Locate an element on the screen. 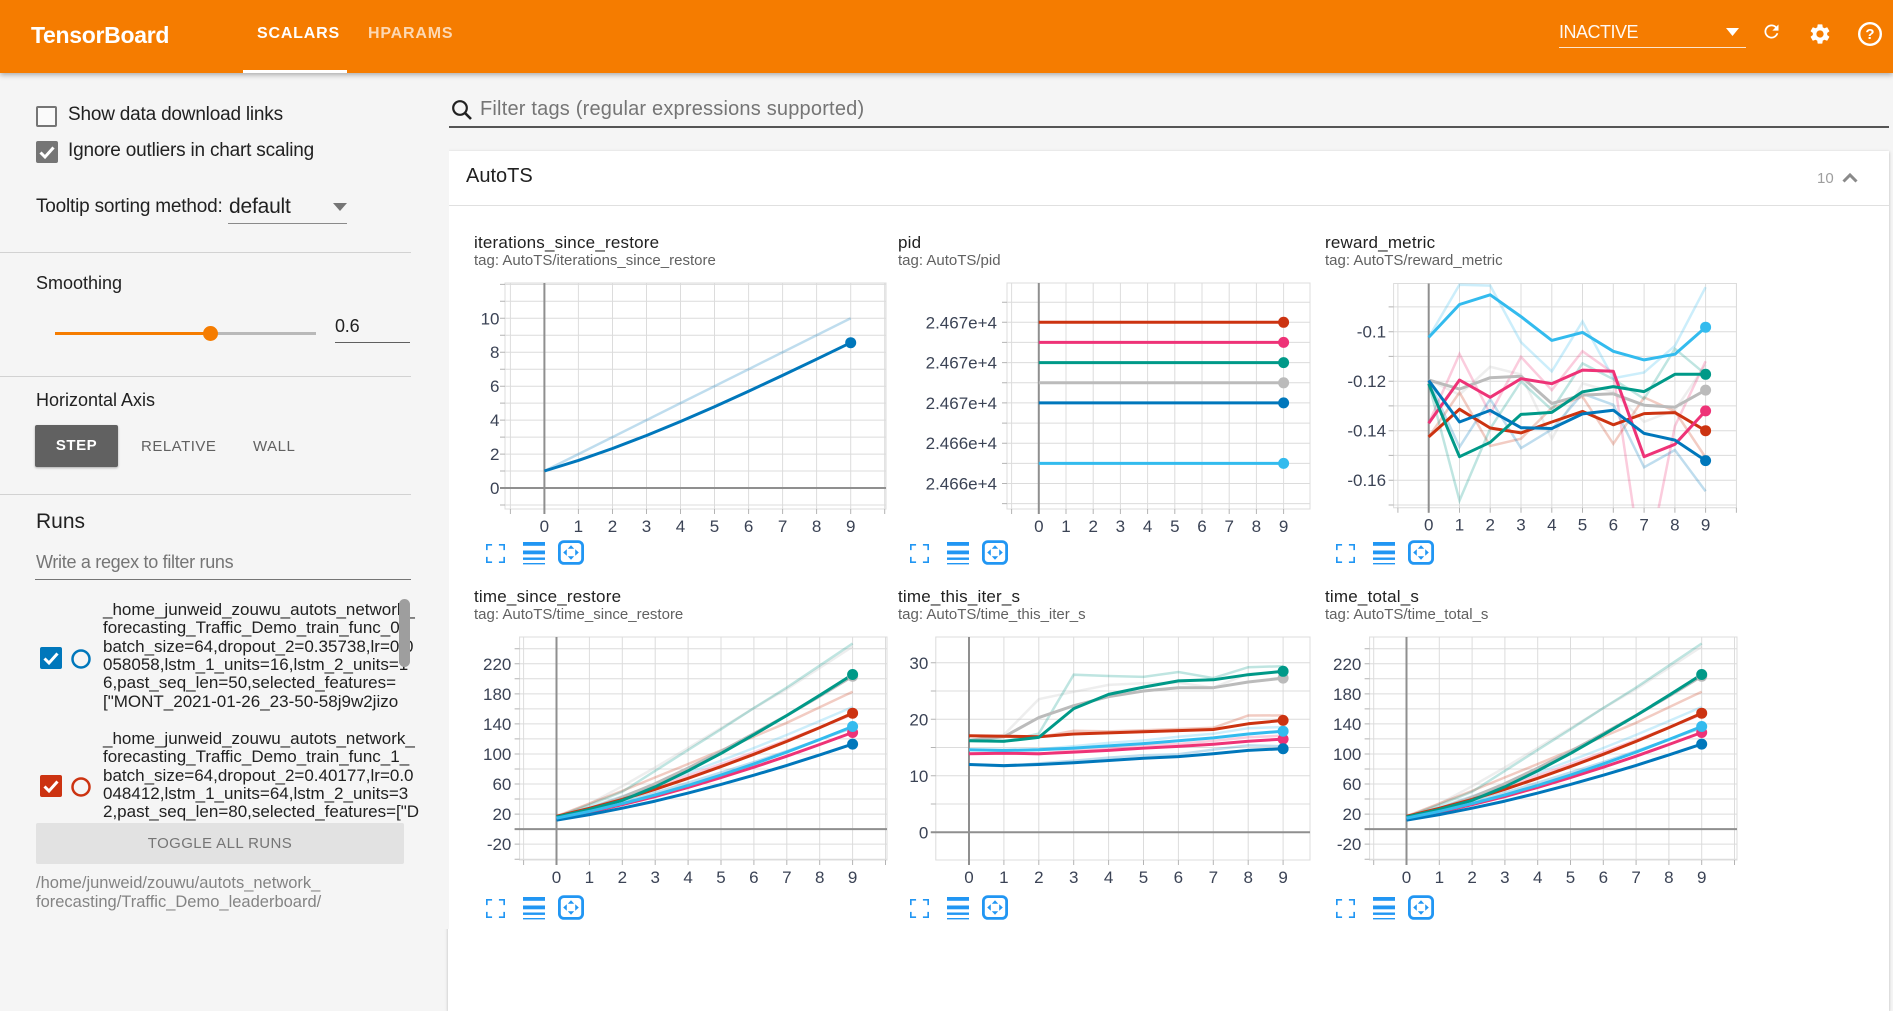 This screenshot has width=1893, height=1011. svg-text: -0.14 is located at coordinates (1366, 431).